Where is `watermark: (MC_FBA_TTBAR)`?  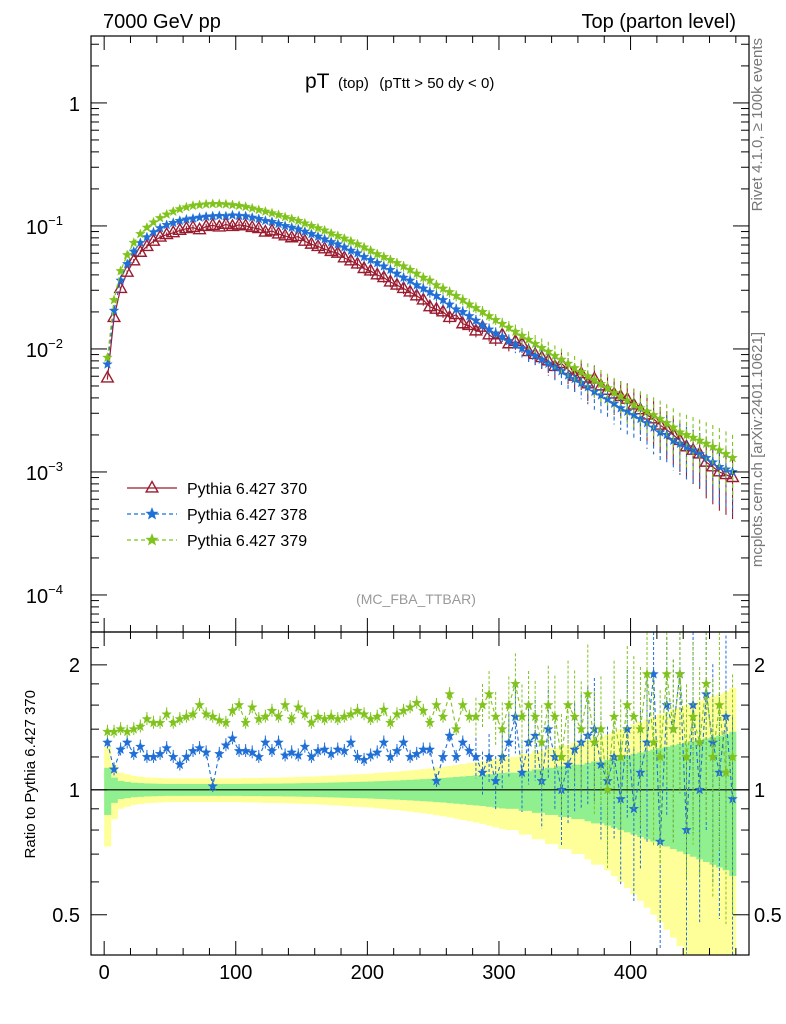
watermark: (MC_FBA_TTBAR) is located at coordinates (416, 599).